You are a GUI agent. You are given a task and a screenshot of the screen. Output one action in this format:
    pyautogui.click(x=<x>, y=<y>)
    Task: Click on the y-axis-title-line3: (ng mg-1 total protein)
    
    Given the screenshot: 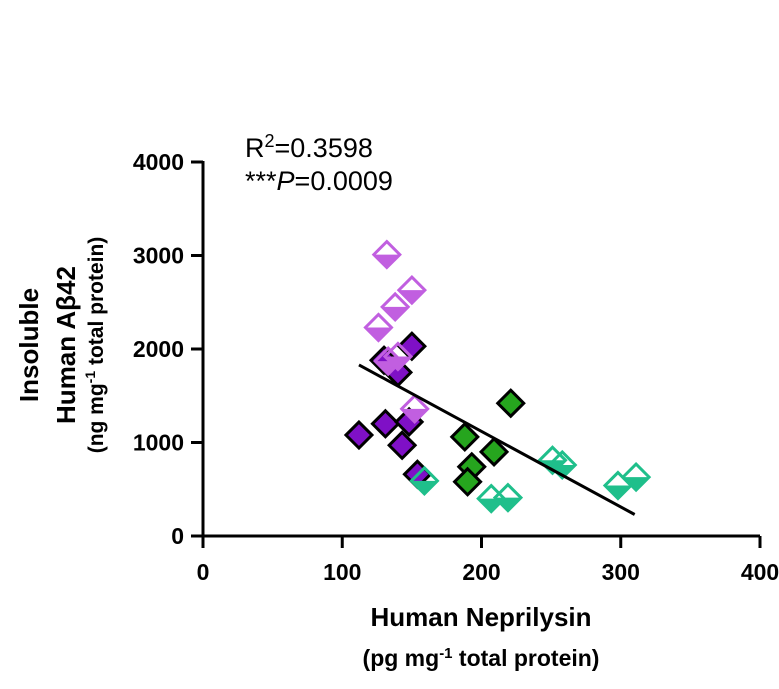 What is the action you would take?
    pyautogui.click(x=95, y=345)
    